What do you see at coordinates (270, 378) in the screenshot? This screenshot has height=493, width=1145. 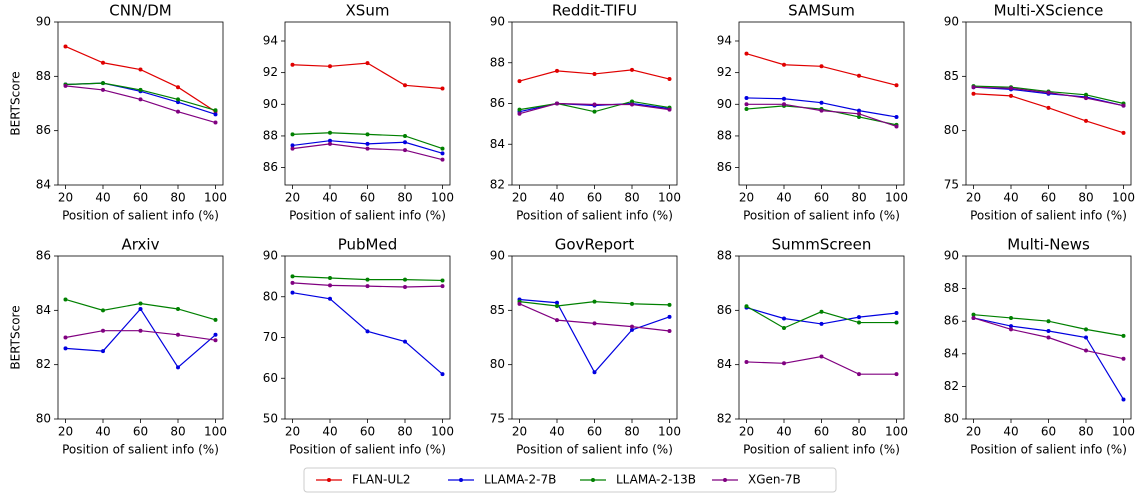 I see `y-tick-label: 60` at bounding box center [270, 378].